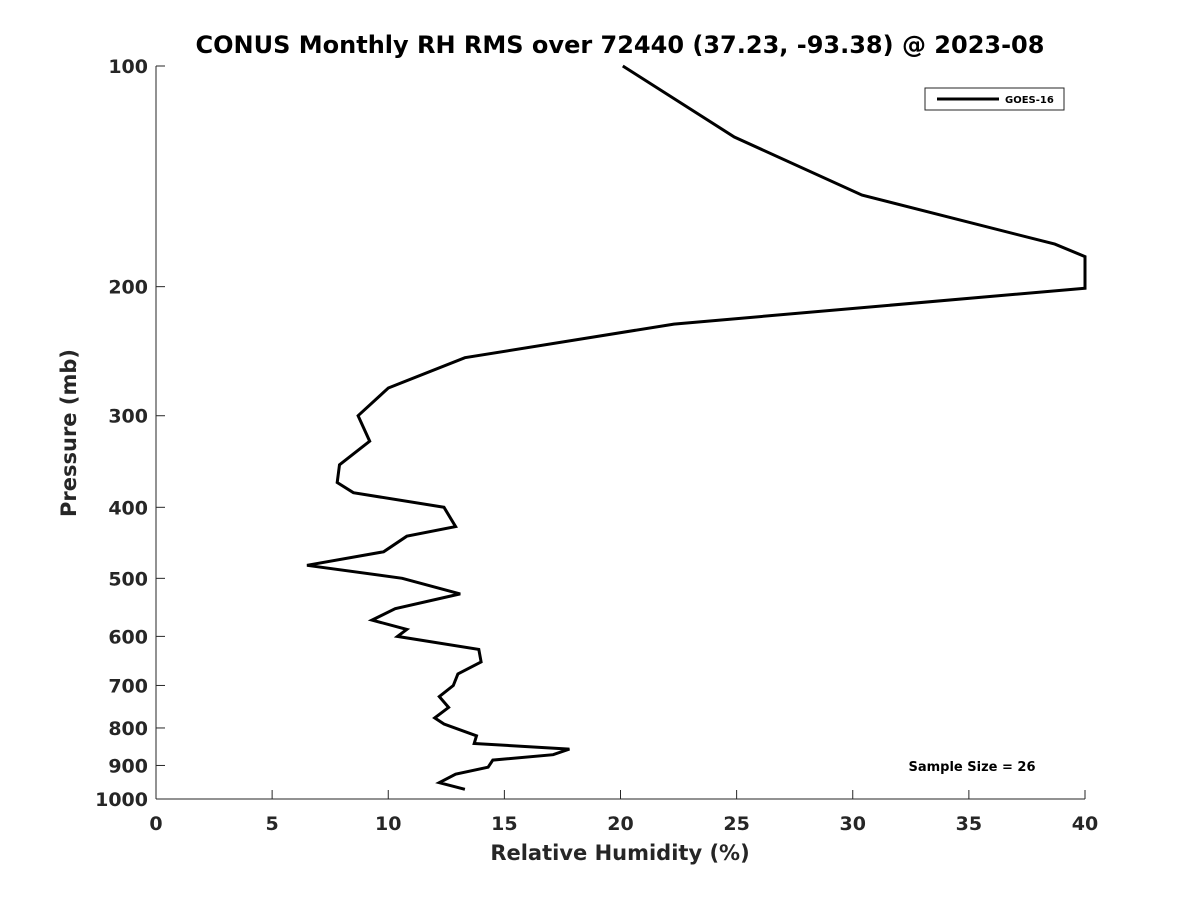 This screenshot has height=900, width=1200. I want to click on sample-size-annotation: Sample Size = 26, so click(971, 767).